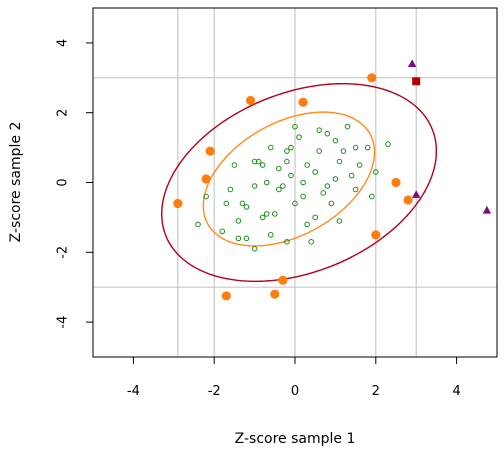 The width and height of the screenshot is (504, 449). What do you see at coordinates (63, 322) in the screenshot?
I see `y-tick-label: -4` at bounding box center [63, 322].